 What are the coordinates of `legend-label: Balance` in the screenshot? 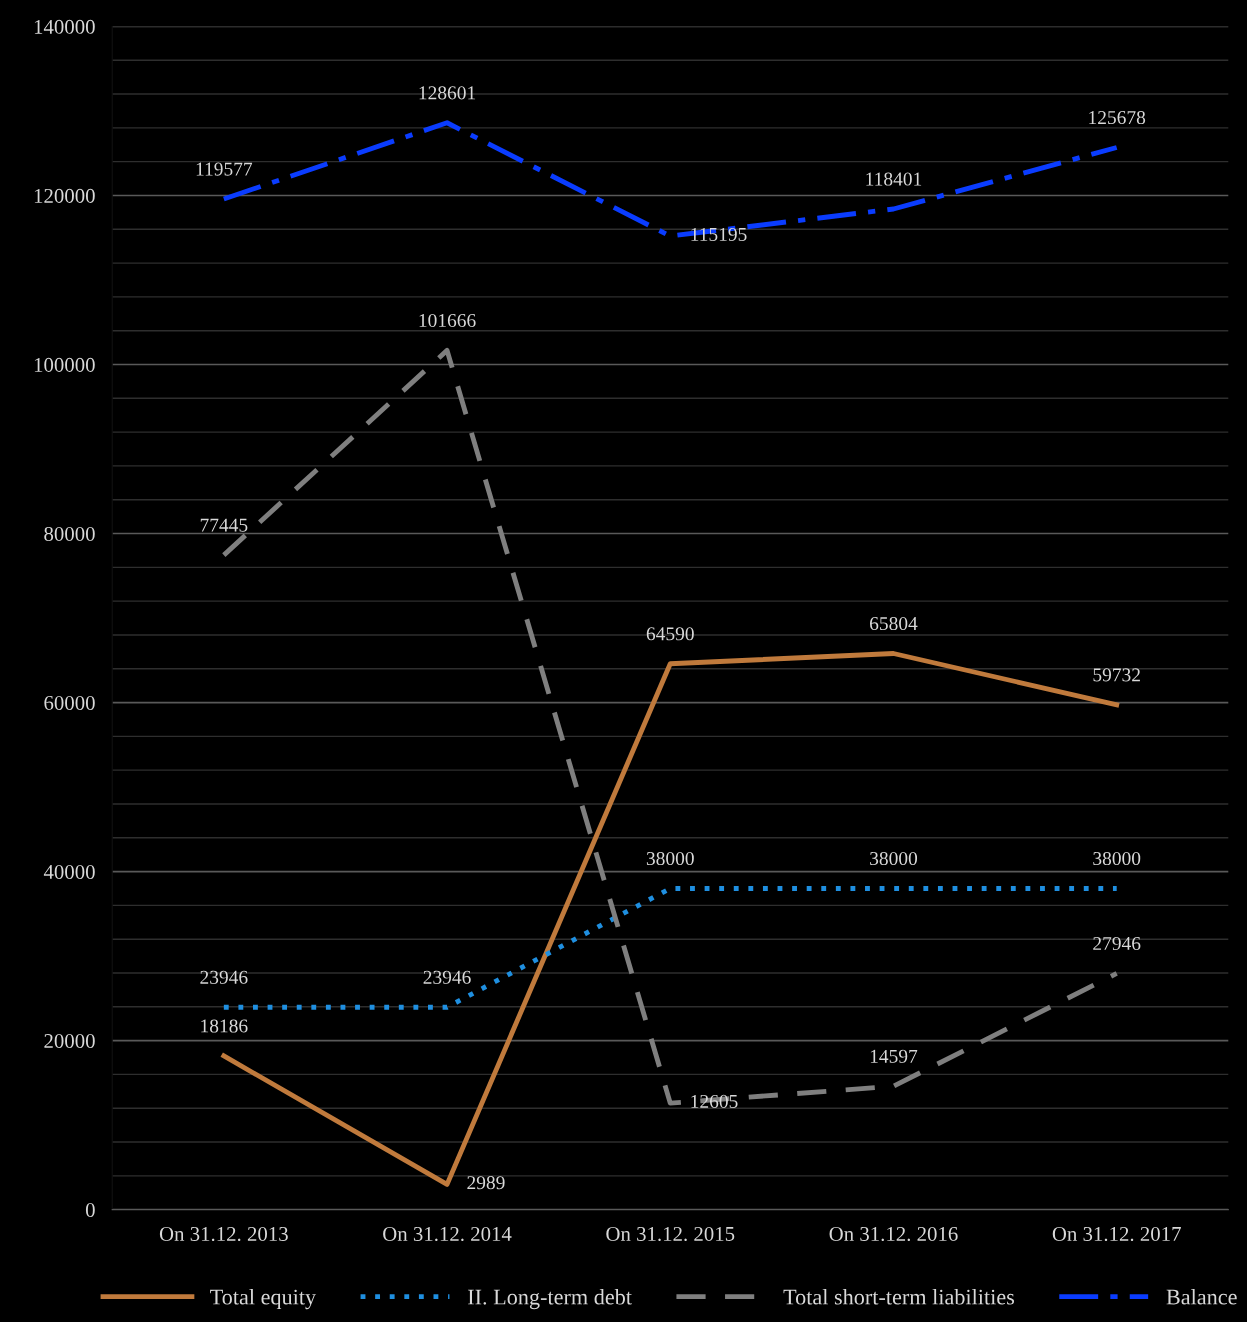 It's located at (1201, 1296).